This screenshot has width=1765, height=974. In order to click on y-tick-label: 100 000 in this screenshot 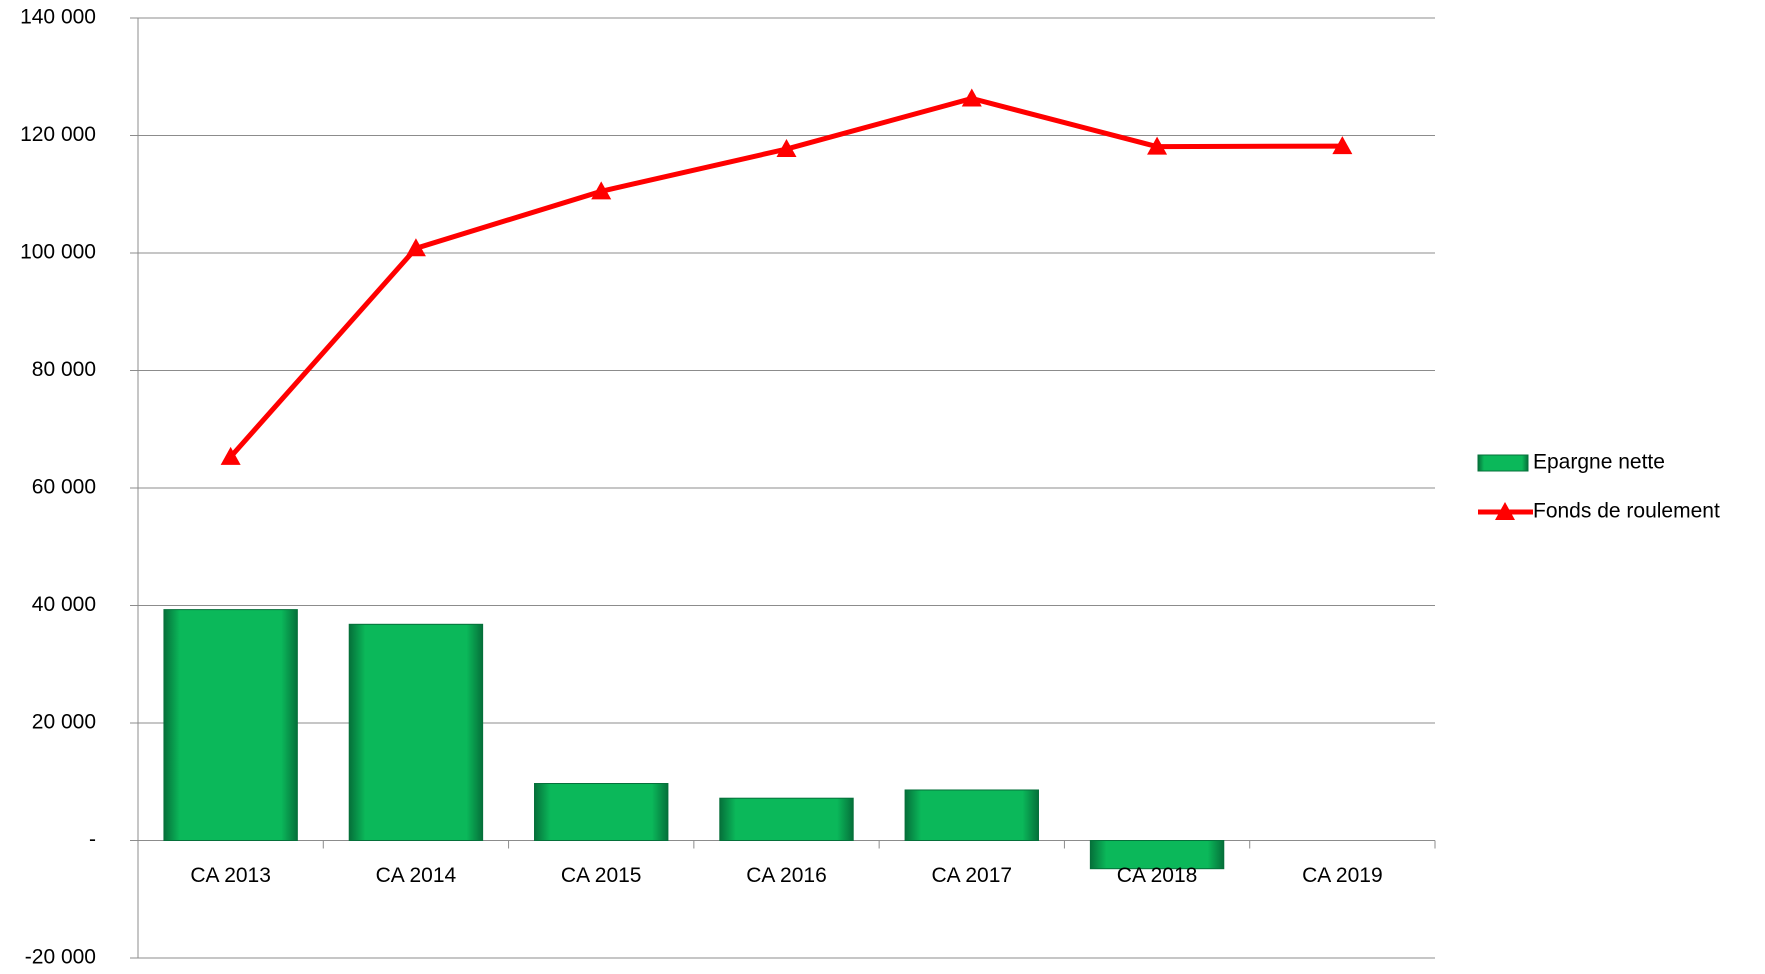, I will do `click(58, 252)`.